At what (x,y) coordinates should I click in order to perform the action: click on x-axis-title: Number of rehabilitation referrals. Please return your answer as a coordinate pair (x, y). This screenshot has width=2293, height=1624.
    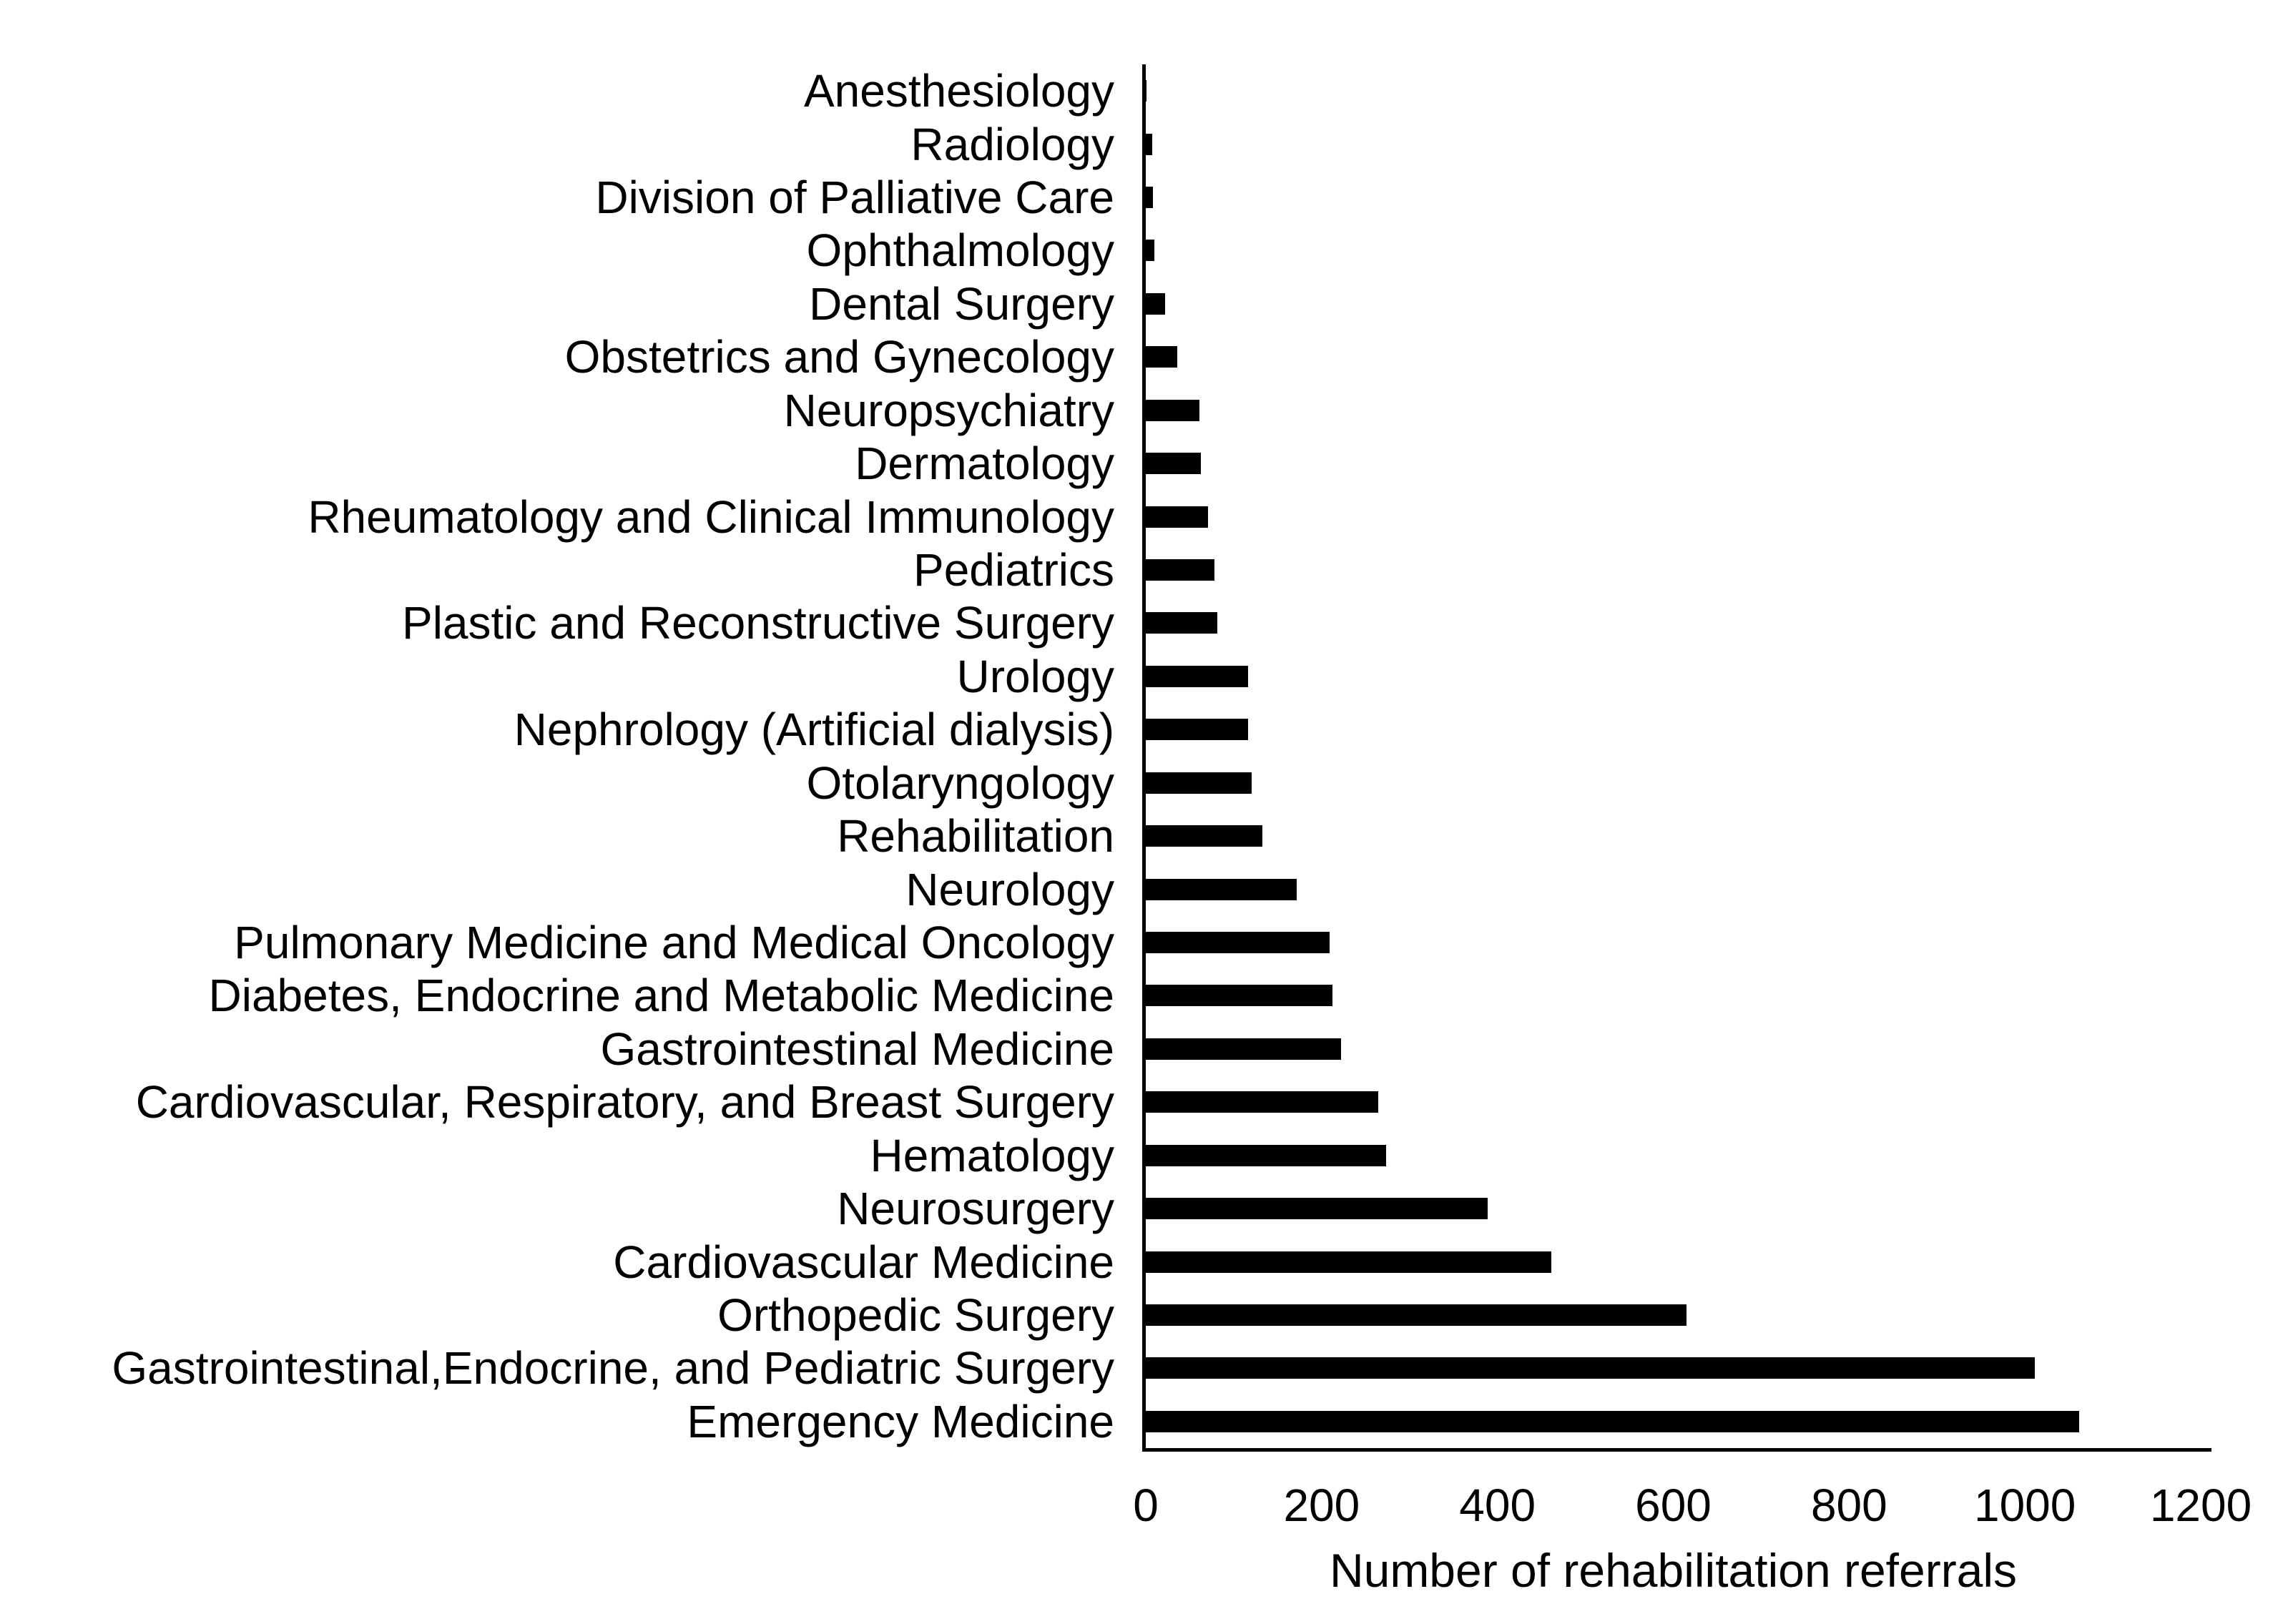
    Looking at the image, I should click on (1674, 1570).